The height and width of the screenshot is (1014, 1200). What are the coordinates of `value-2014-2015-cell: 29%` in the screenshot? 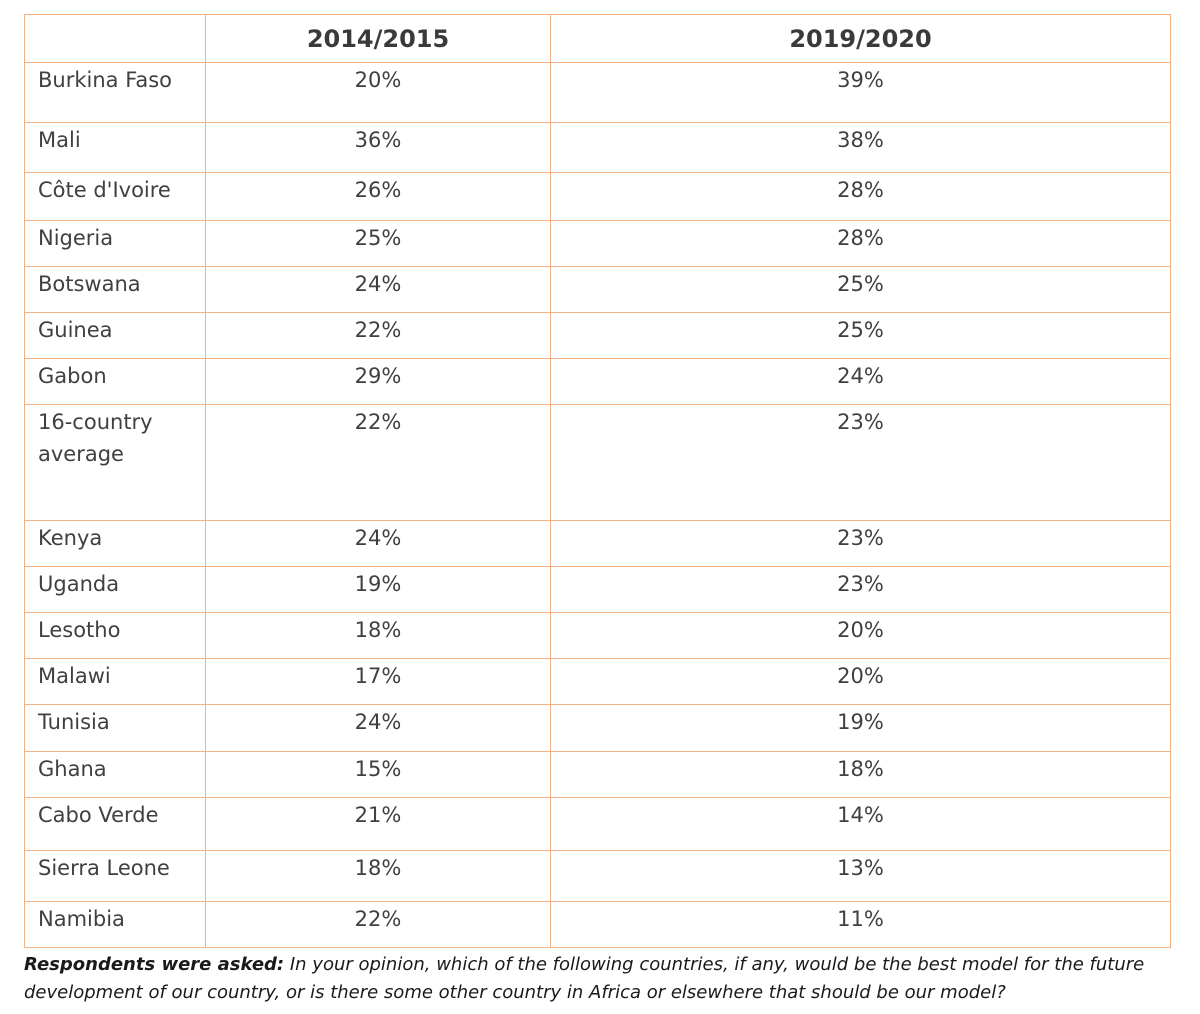 It's located at (378, 381).